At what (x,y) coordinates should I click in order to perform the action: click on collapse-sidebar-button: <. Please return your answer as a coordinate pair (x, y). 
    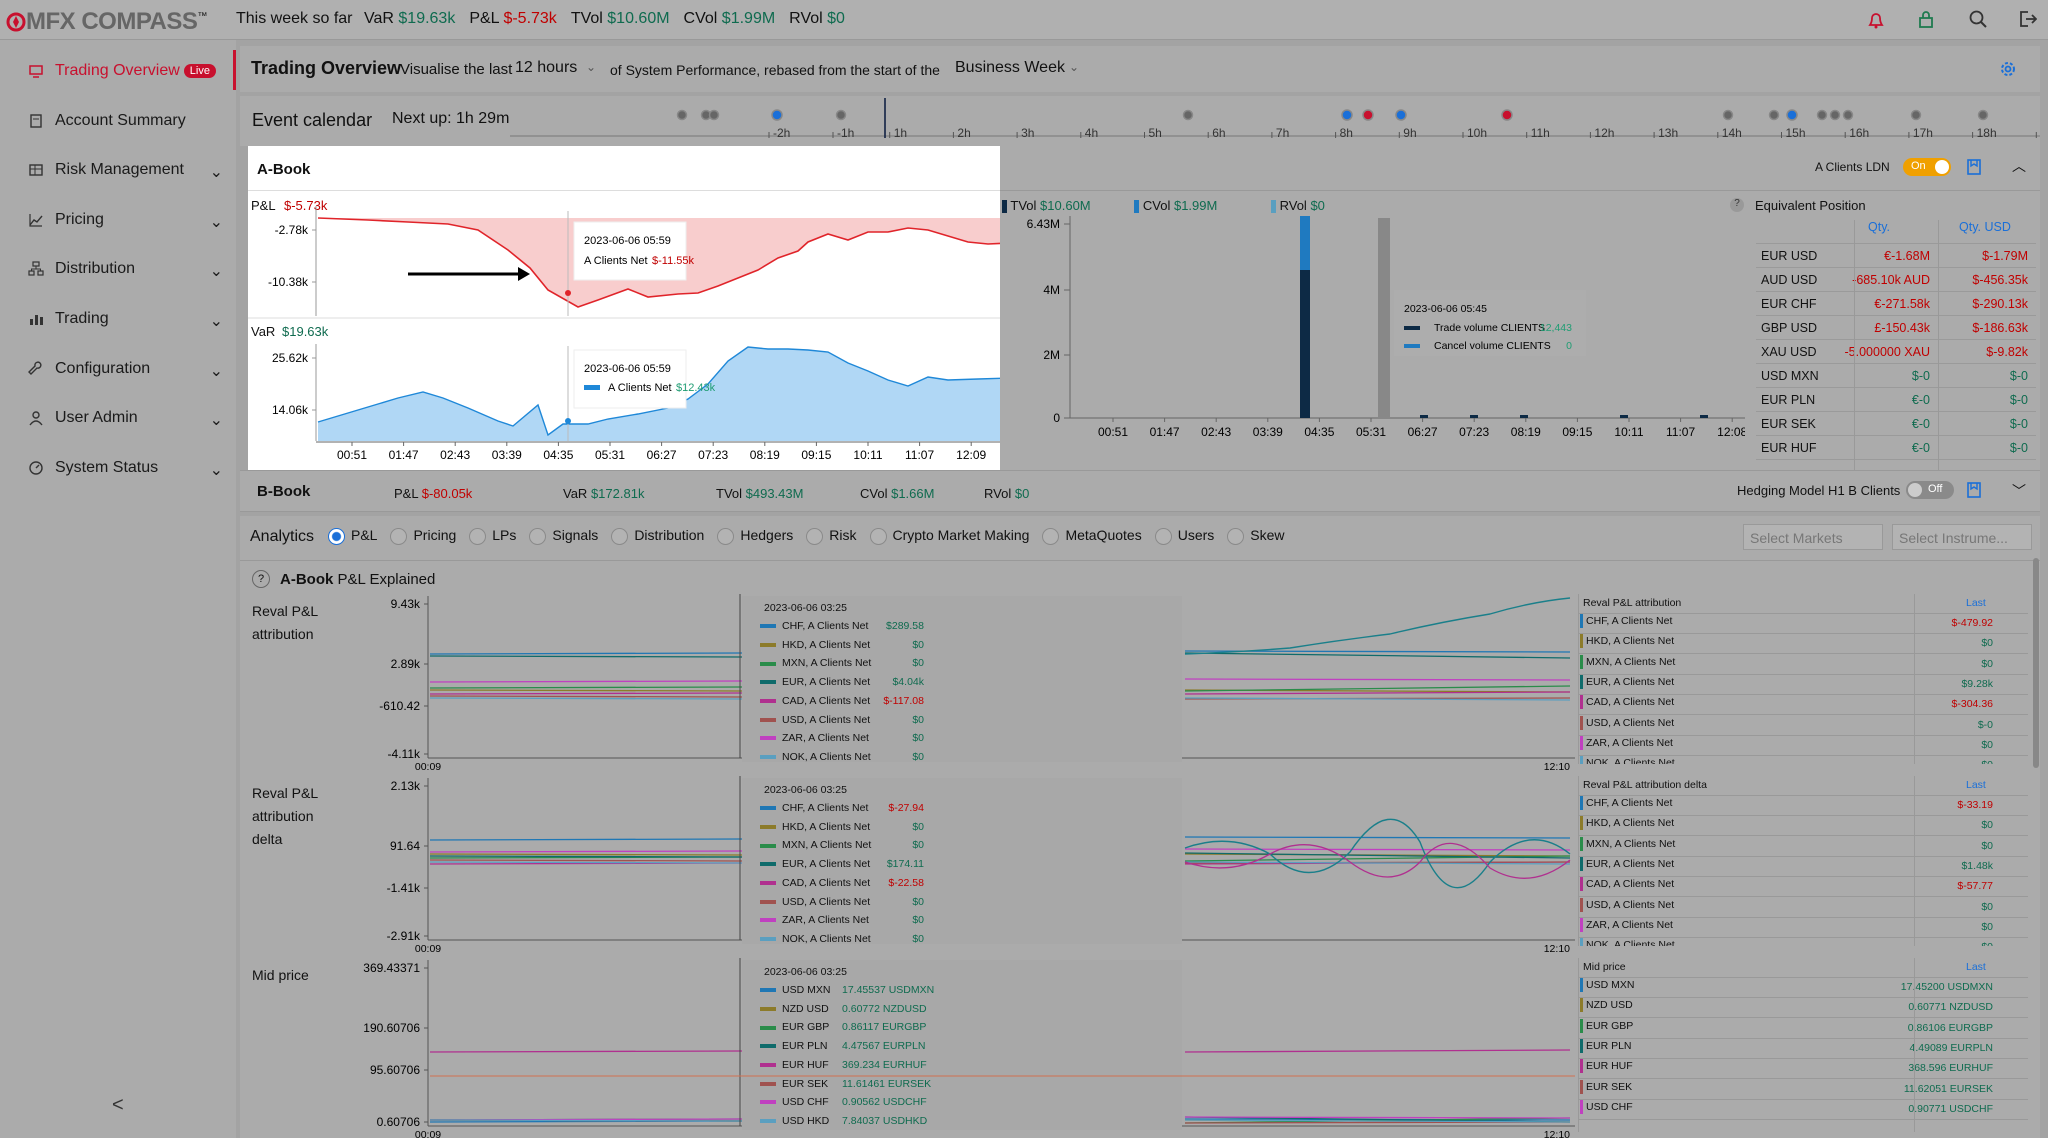
    Looking at the image, I should click on (118, 1105).